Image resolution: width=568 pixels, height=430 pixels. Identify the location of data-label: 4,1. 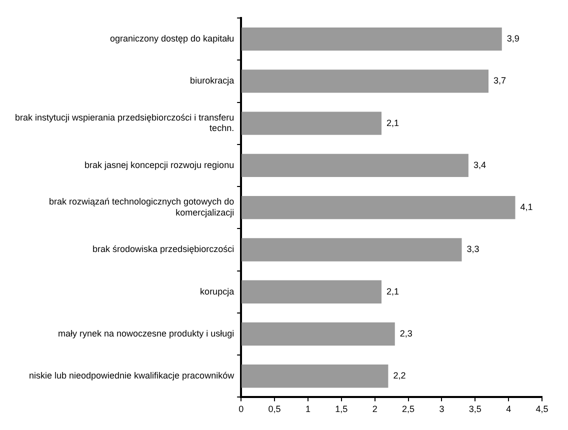
(526, 207).